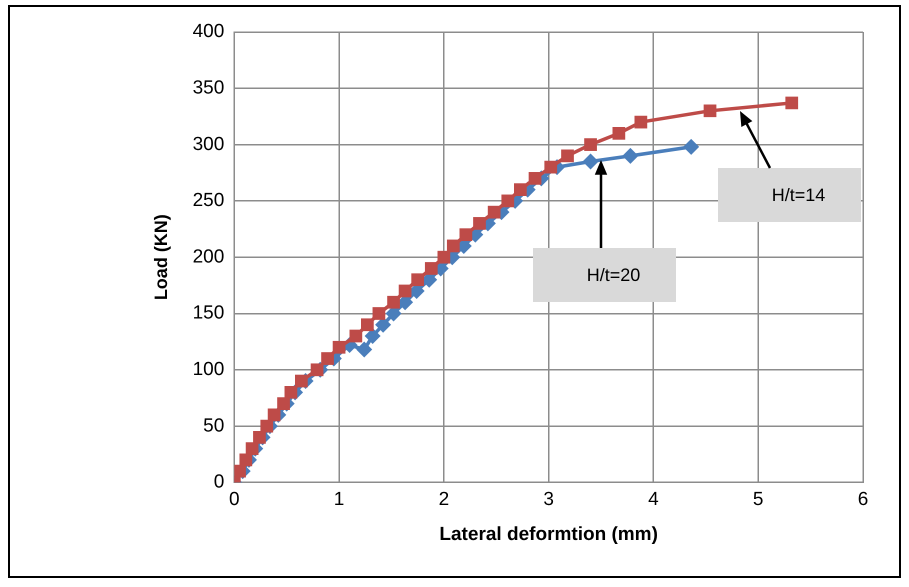 This screenshot has height=587, width=909. Describe the element at coordinates (219, 482) in the screenshot. I see `y-tick-label: 0` at that location.